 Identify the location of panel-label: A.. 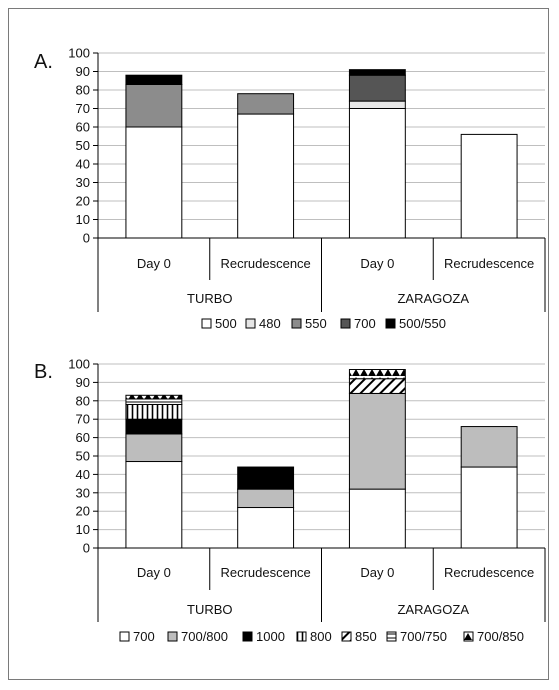
(43, 62).